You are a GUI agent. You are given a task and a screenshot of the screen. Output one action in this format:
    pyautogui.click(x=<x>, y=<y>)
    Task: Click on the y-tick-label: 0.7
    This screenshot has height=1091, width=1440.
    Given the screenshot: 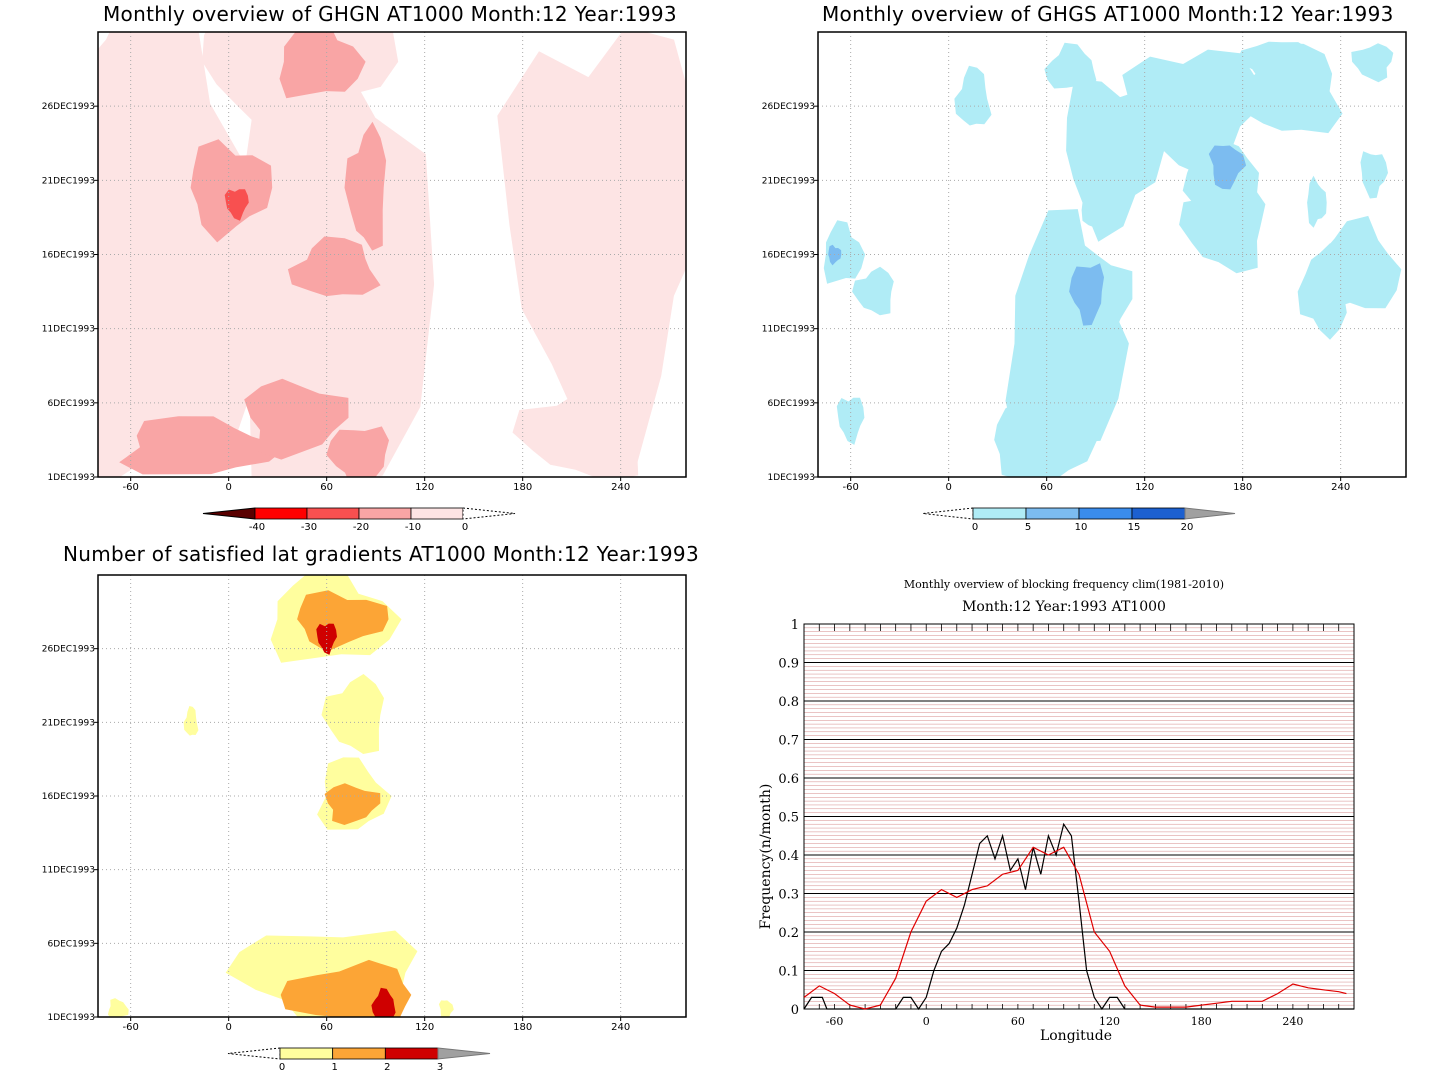 What is the action you would take?
    pyautogui.click(x=788, y=741)
    